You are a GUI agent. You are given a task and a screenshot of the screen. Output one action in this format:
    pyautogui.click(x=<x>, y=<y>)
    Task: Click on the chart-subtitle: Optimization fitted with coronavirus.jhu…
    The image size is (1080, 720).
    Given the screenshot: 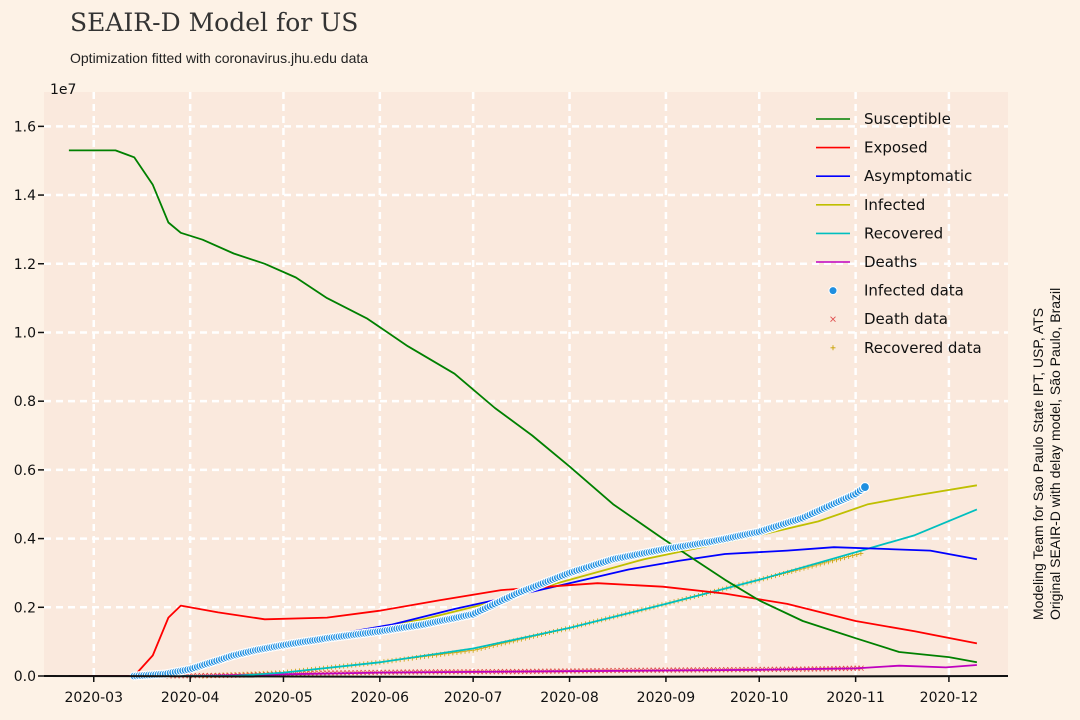 What is the action you would take?
    pyautogui.click(x=219, y=58)
    